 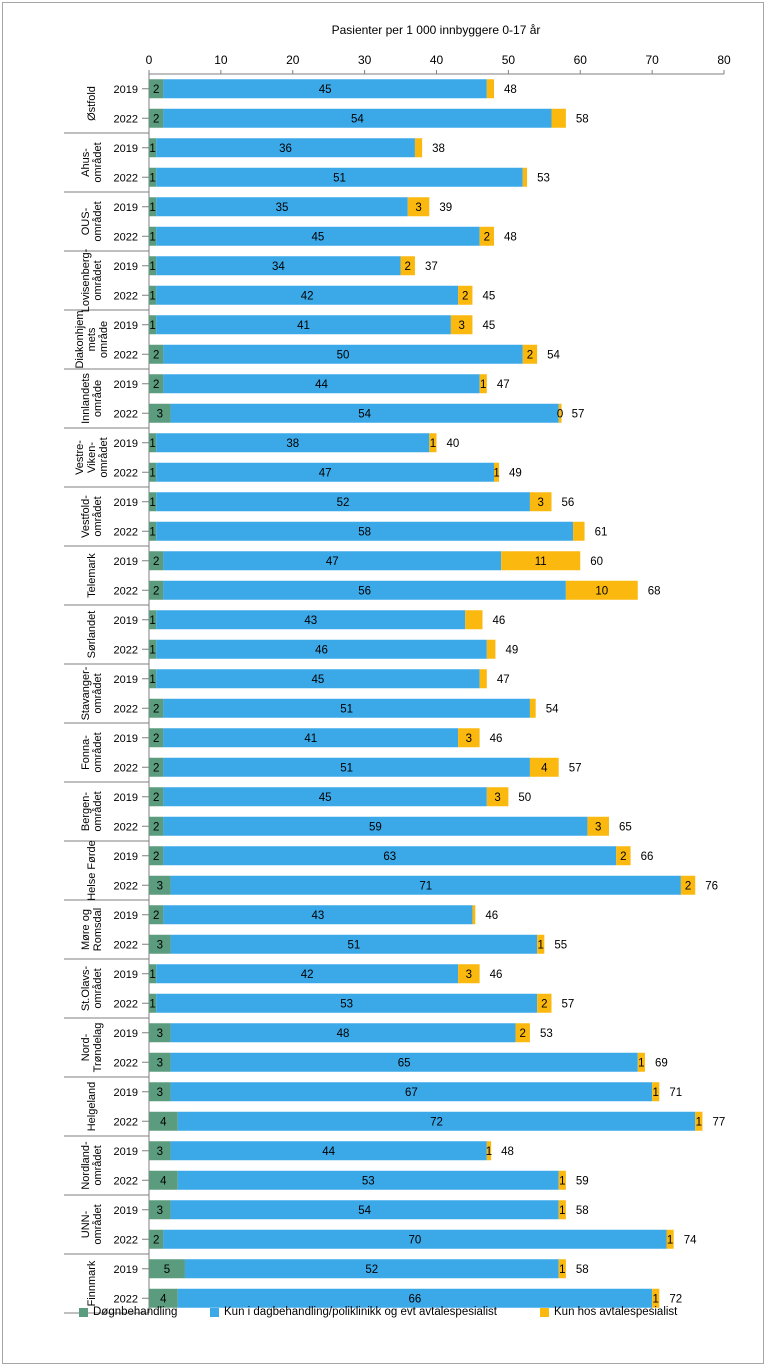 I want to click on total-label: 45, so click(x=488, y=296).